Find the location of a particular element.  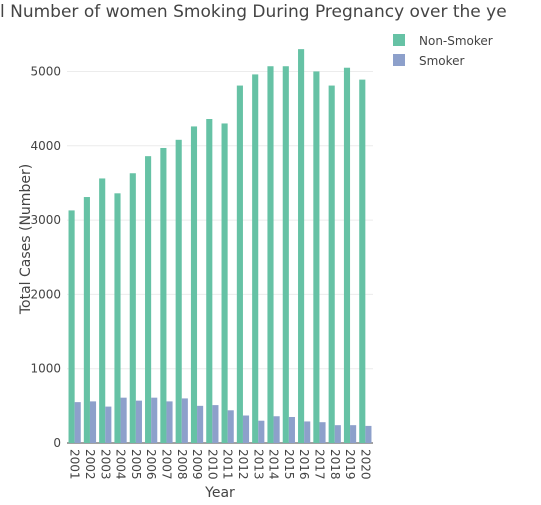

bar-non-smoker-2012 is located at coordinates (239, 264).